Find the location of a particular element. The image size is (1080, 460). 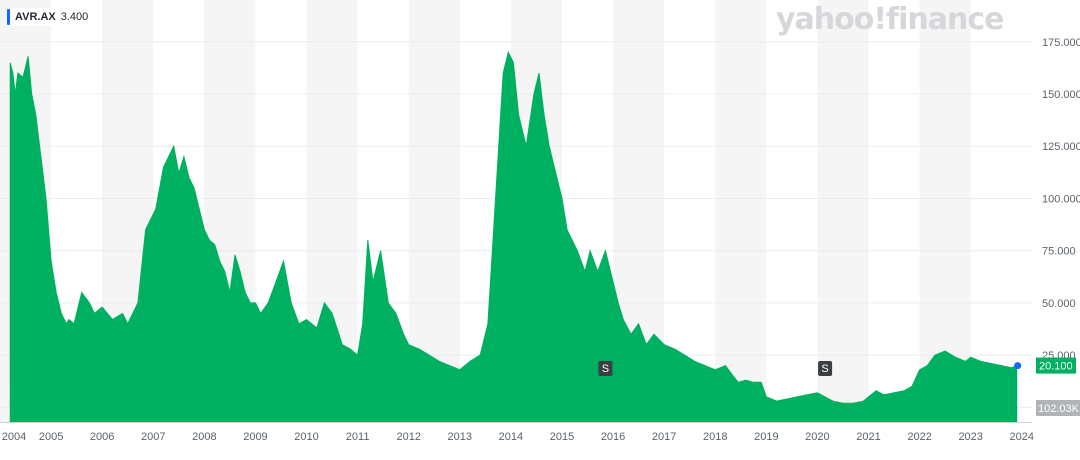

x-tick-label: 2011 is located at coordinates (358, 437).